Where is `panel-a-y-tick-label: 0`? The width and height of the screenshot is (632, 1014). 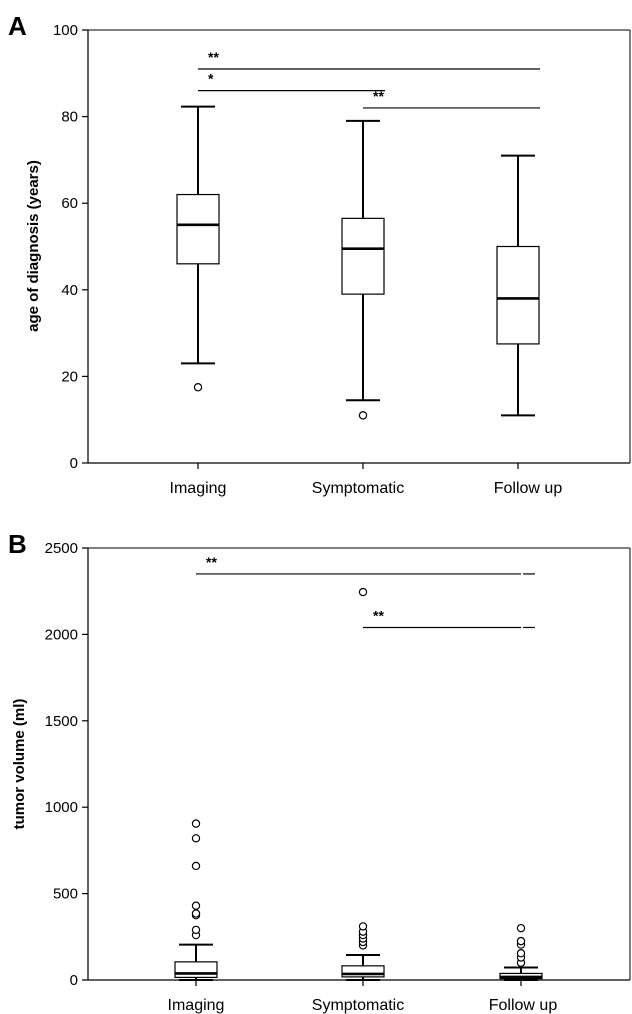
panel-a-y-tick-label: 0 is located at coordinates (74, 463).